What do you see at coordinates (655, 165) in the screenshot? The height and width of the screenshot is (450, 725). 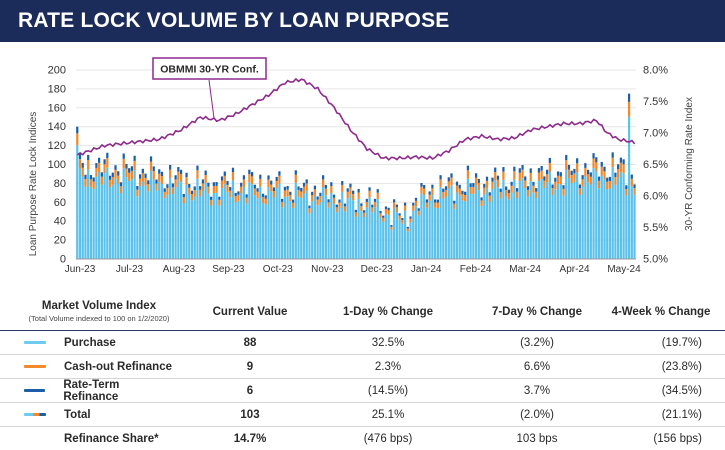 I see `y2-tick-label: 6.5%` at bounding box center [655, 165].